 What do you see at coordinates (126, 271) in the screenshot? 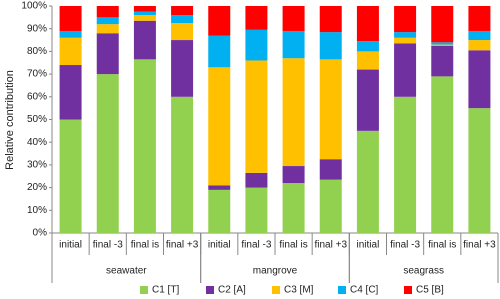
I see `group-label: seawater` at bounding box center [126, 271].